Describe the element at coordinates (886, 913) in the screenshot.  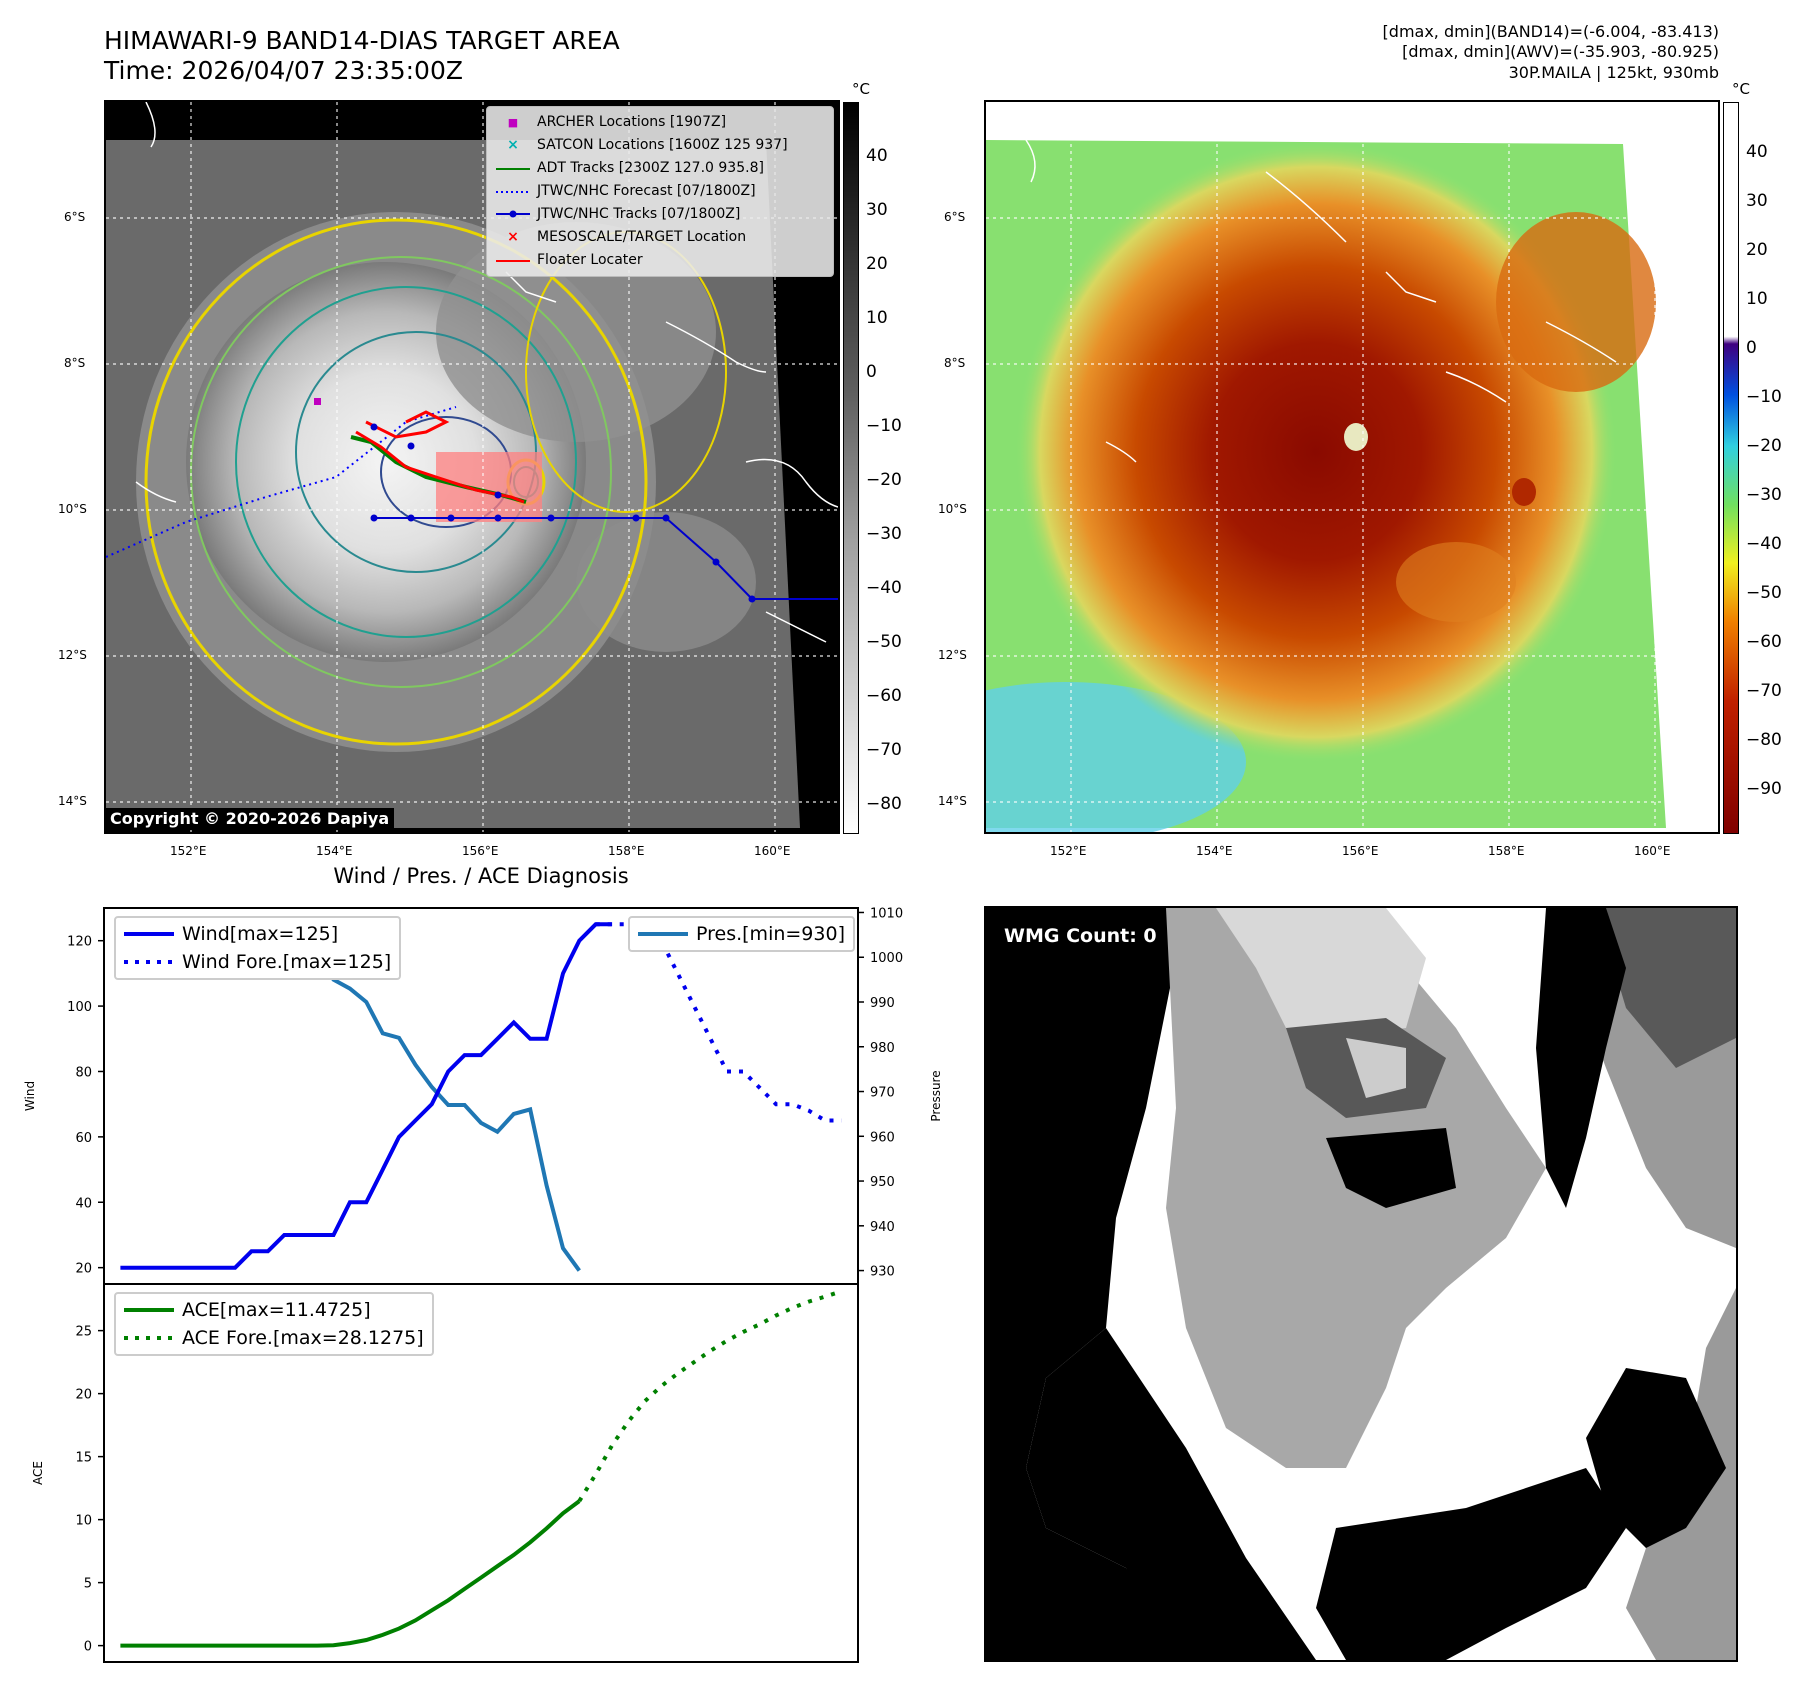
I see `tick-label: 1010` at that location.